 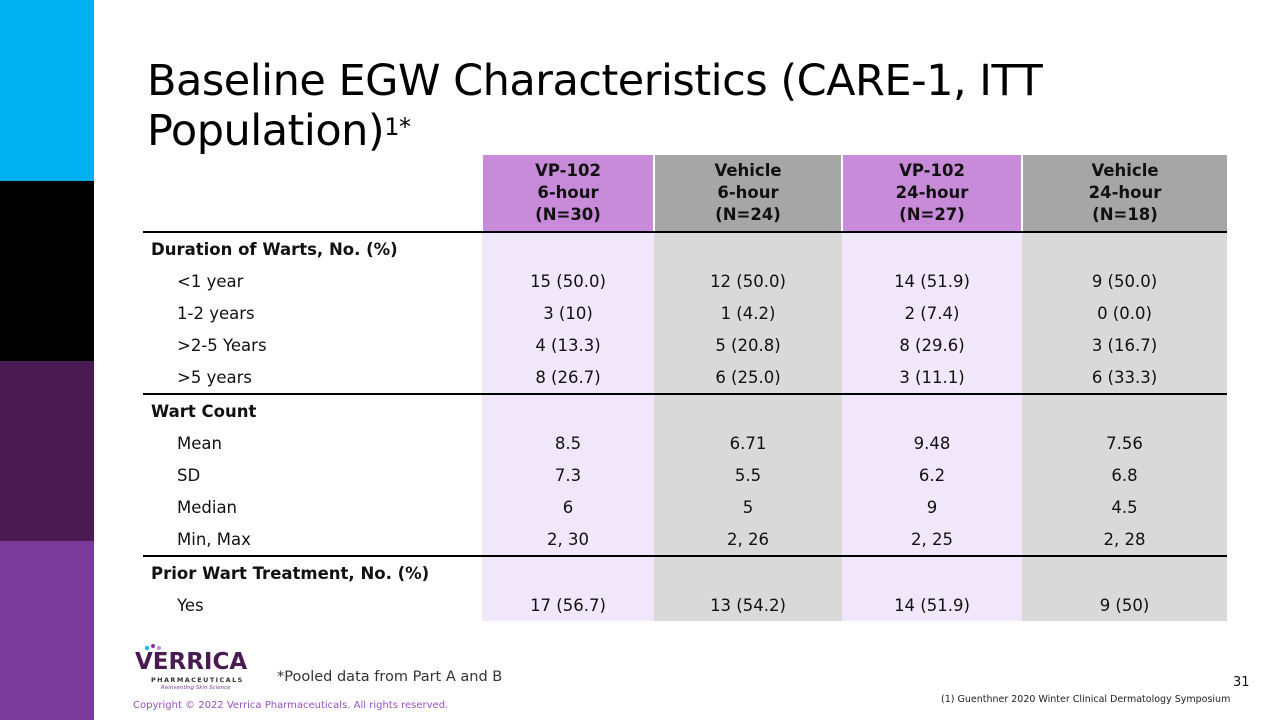 I want to click on row-label: >2-5 Years, so click(x=222, y=345).